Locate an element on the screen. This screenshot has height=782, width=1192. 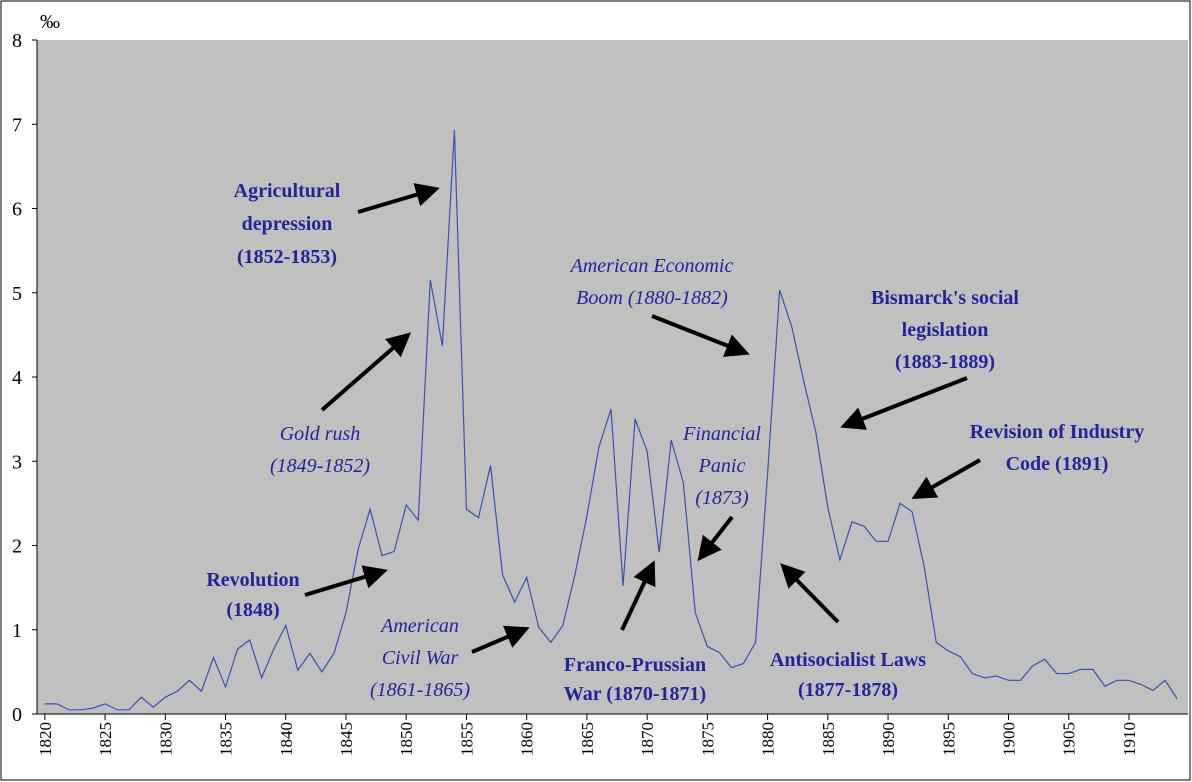
x-tick-label: 1855 is located at coordinates (466, 739).